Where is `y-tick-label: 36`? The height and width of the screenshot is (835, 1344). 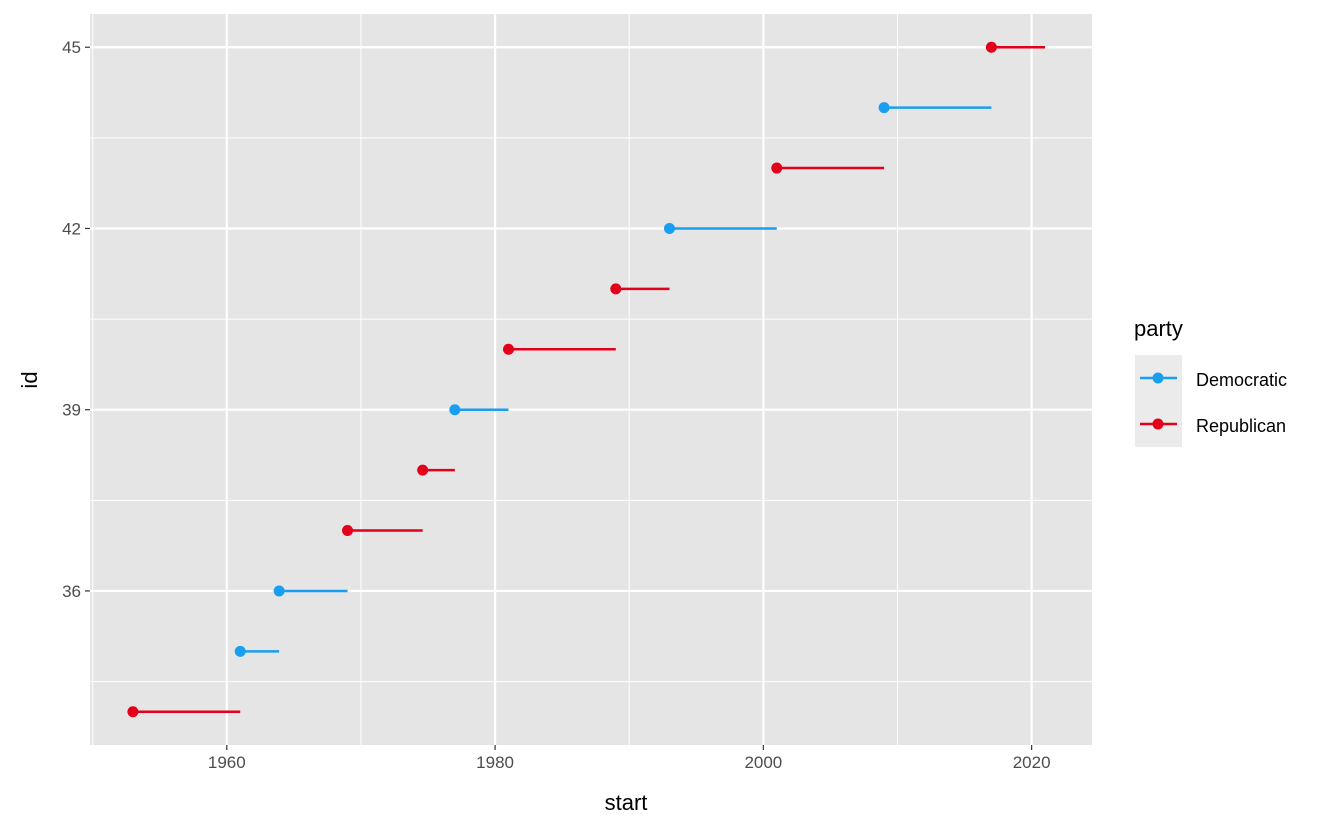 y-tick-label: 36 is located at coordinates (71, 591).